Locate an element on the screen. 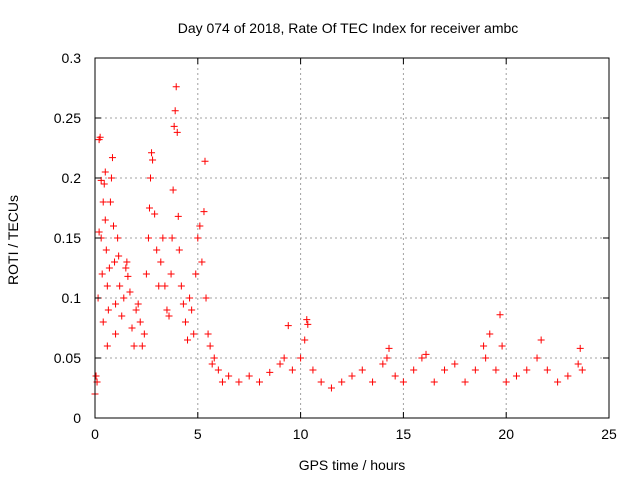 This screenshot has height=480, width=640. y-tick-label: 0.25 is located at coordinates (67, 118).